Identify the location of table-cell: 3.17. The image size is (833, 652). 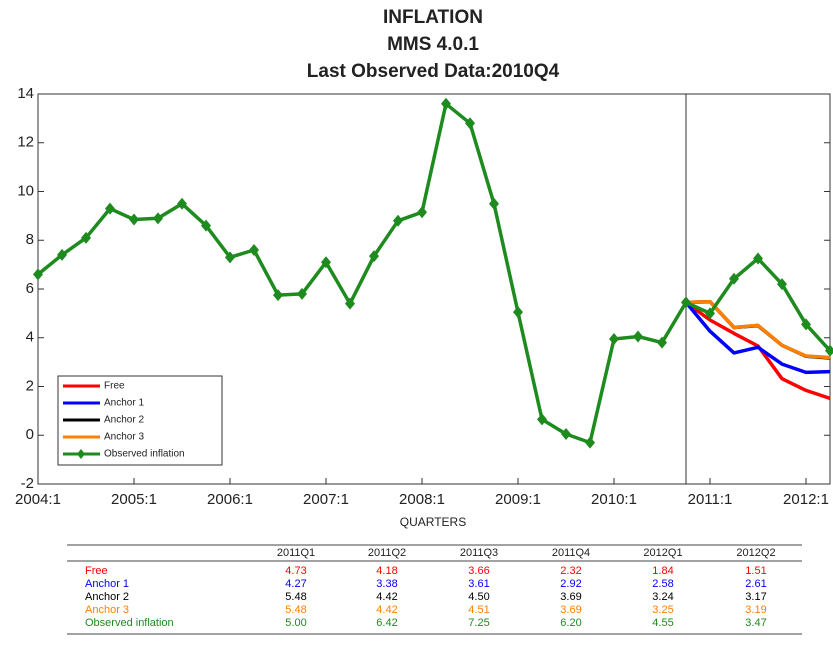
(755, 597).